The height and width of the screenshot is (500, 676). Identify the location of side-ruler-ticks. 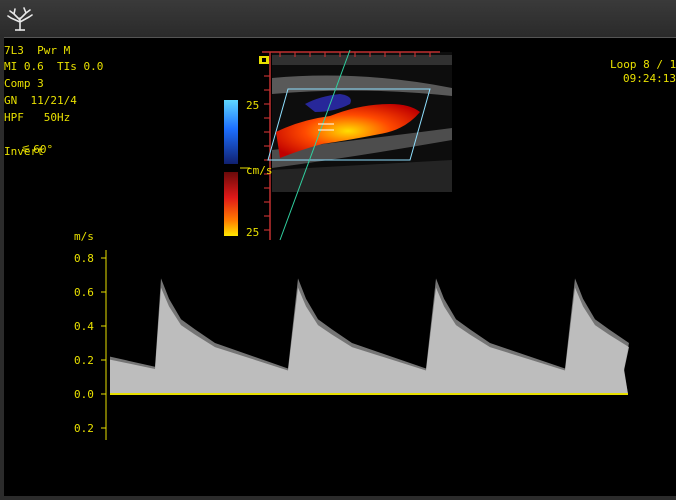
(267, 146).